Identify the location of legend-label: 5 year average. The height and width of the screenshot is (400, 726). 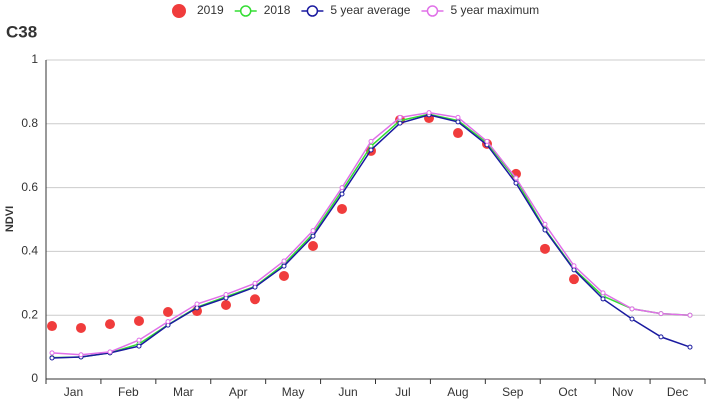
(370, 10).